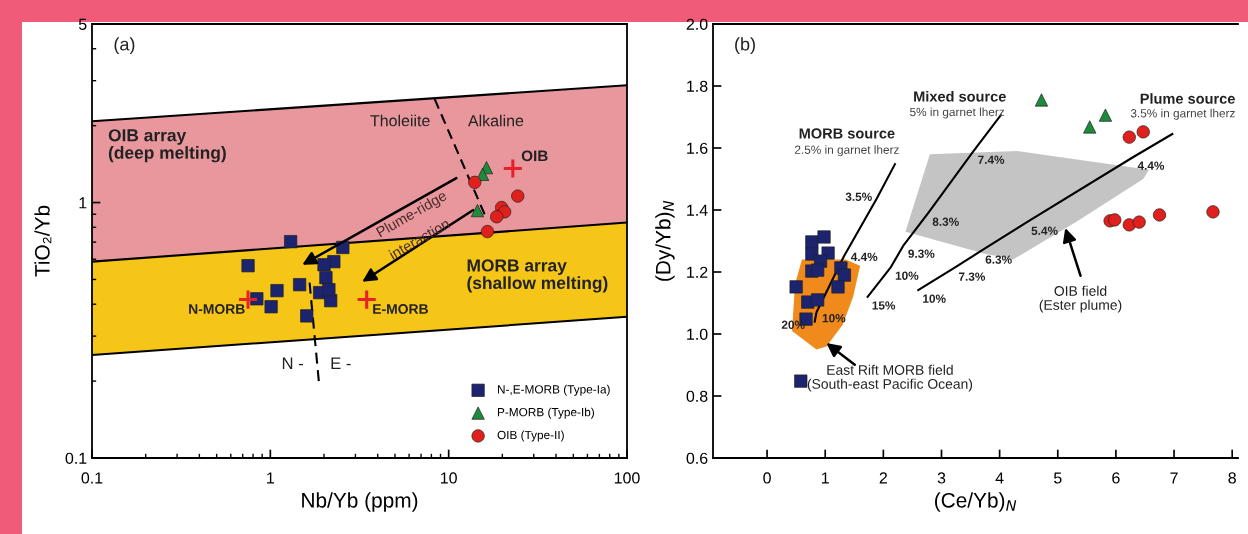  Describe the element at coordinates (991, 159) in the screenshot. I see `annotation: 7.4%` at that location.